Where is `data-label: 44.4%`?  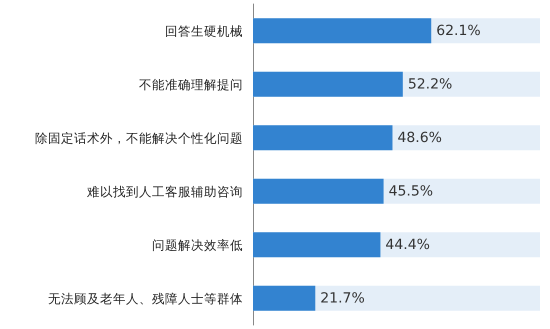 data-label: 44.4% is located at coordinates (407, 244).